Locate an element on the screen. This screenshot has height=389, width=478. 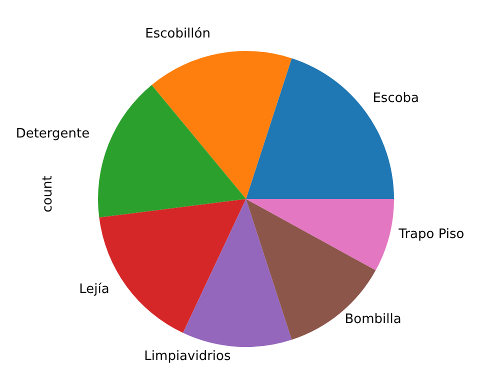
slice-label: Lejía is located at coordinates (94, 290).